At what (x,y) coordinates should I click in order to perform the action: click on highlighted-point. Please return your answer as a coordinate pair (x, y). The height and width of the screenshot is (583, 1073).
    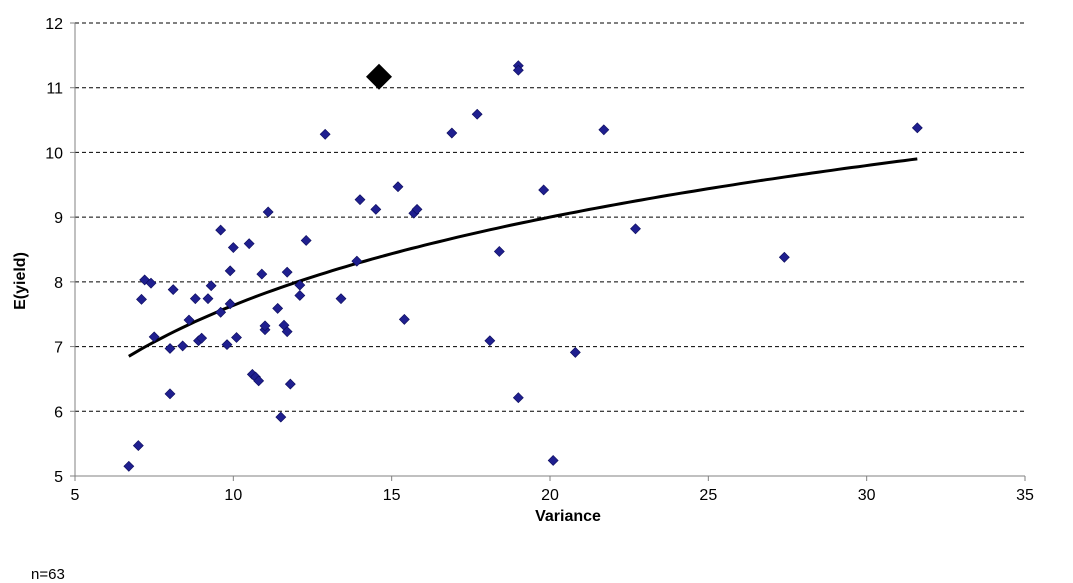
    Looking at the image, I should click on (379, 76).